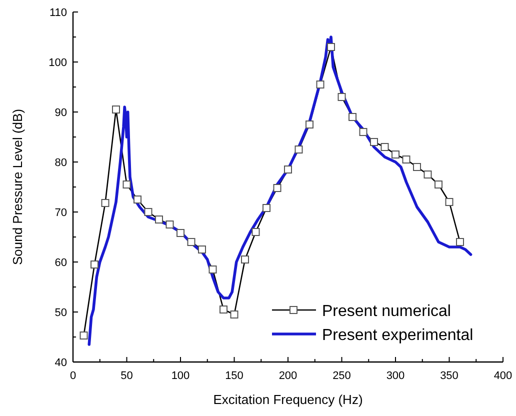 The image size is (516, 416). Describe the element at coordinates (398, 335) in the screenshot. I see `legend-label: Present experimental` at that location.